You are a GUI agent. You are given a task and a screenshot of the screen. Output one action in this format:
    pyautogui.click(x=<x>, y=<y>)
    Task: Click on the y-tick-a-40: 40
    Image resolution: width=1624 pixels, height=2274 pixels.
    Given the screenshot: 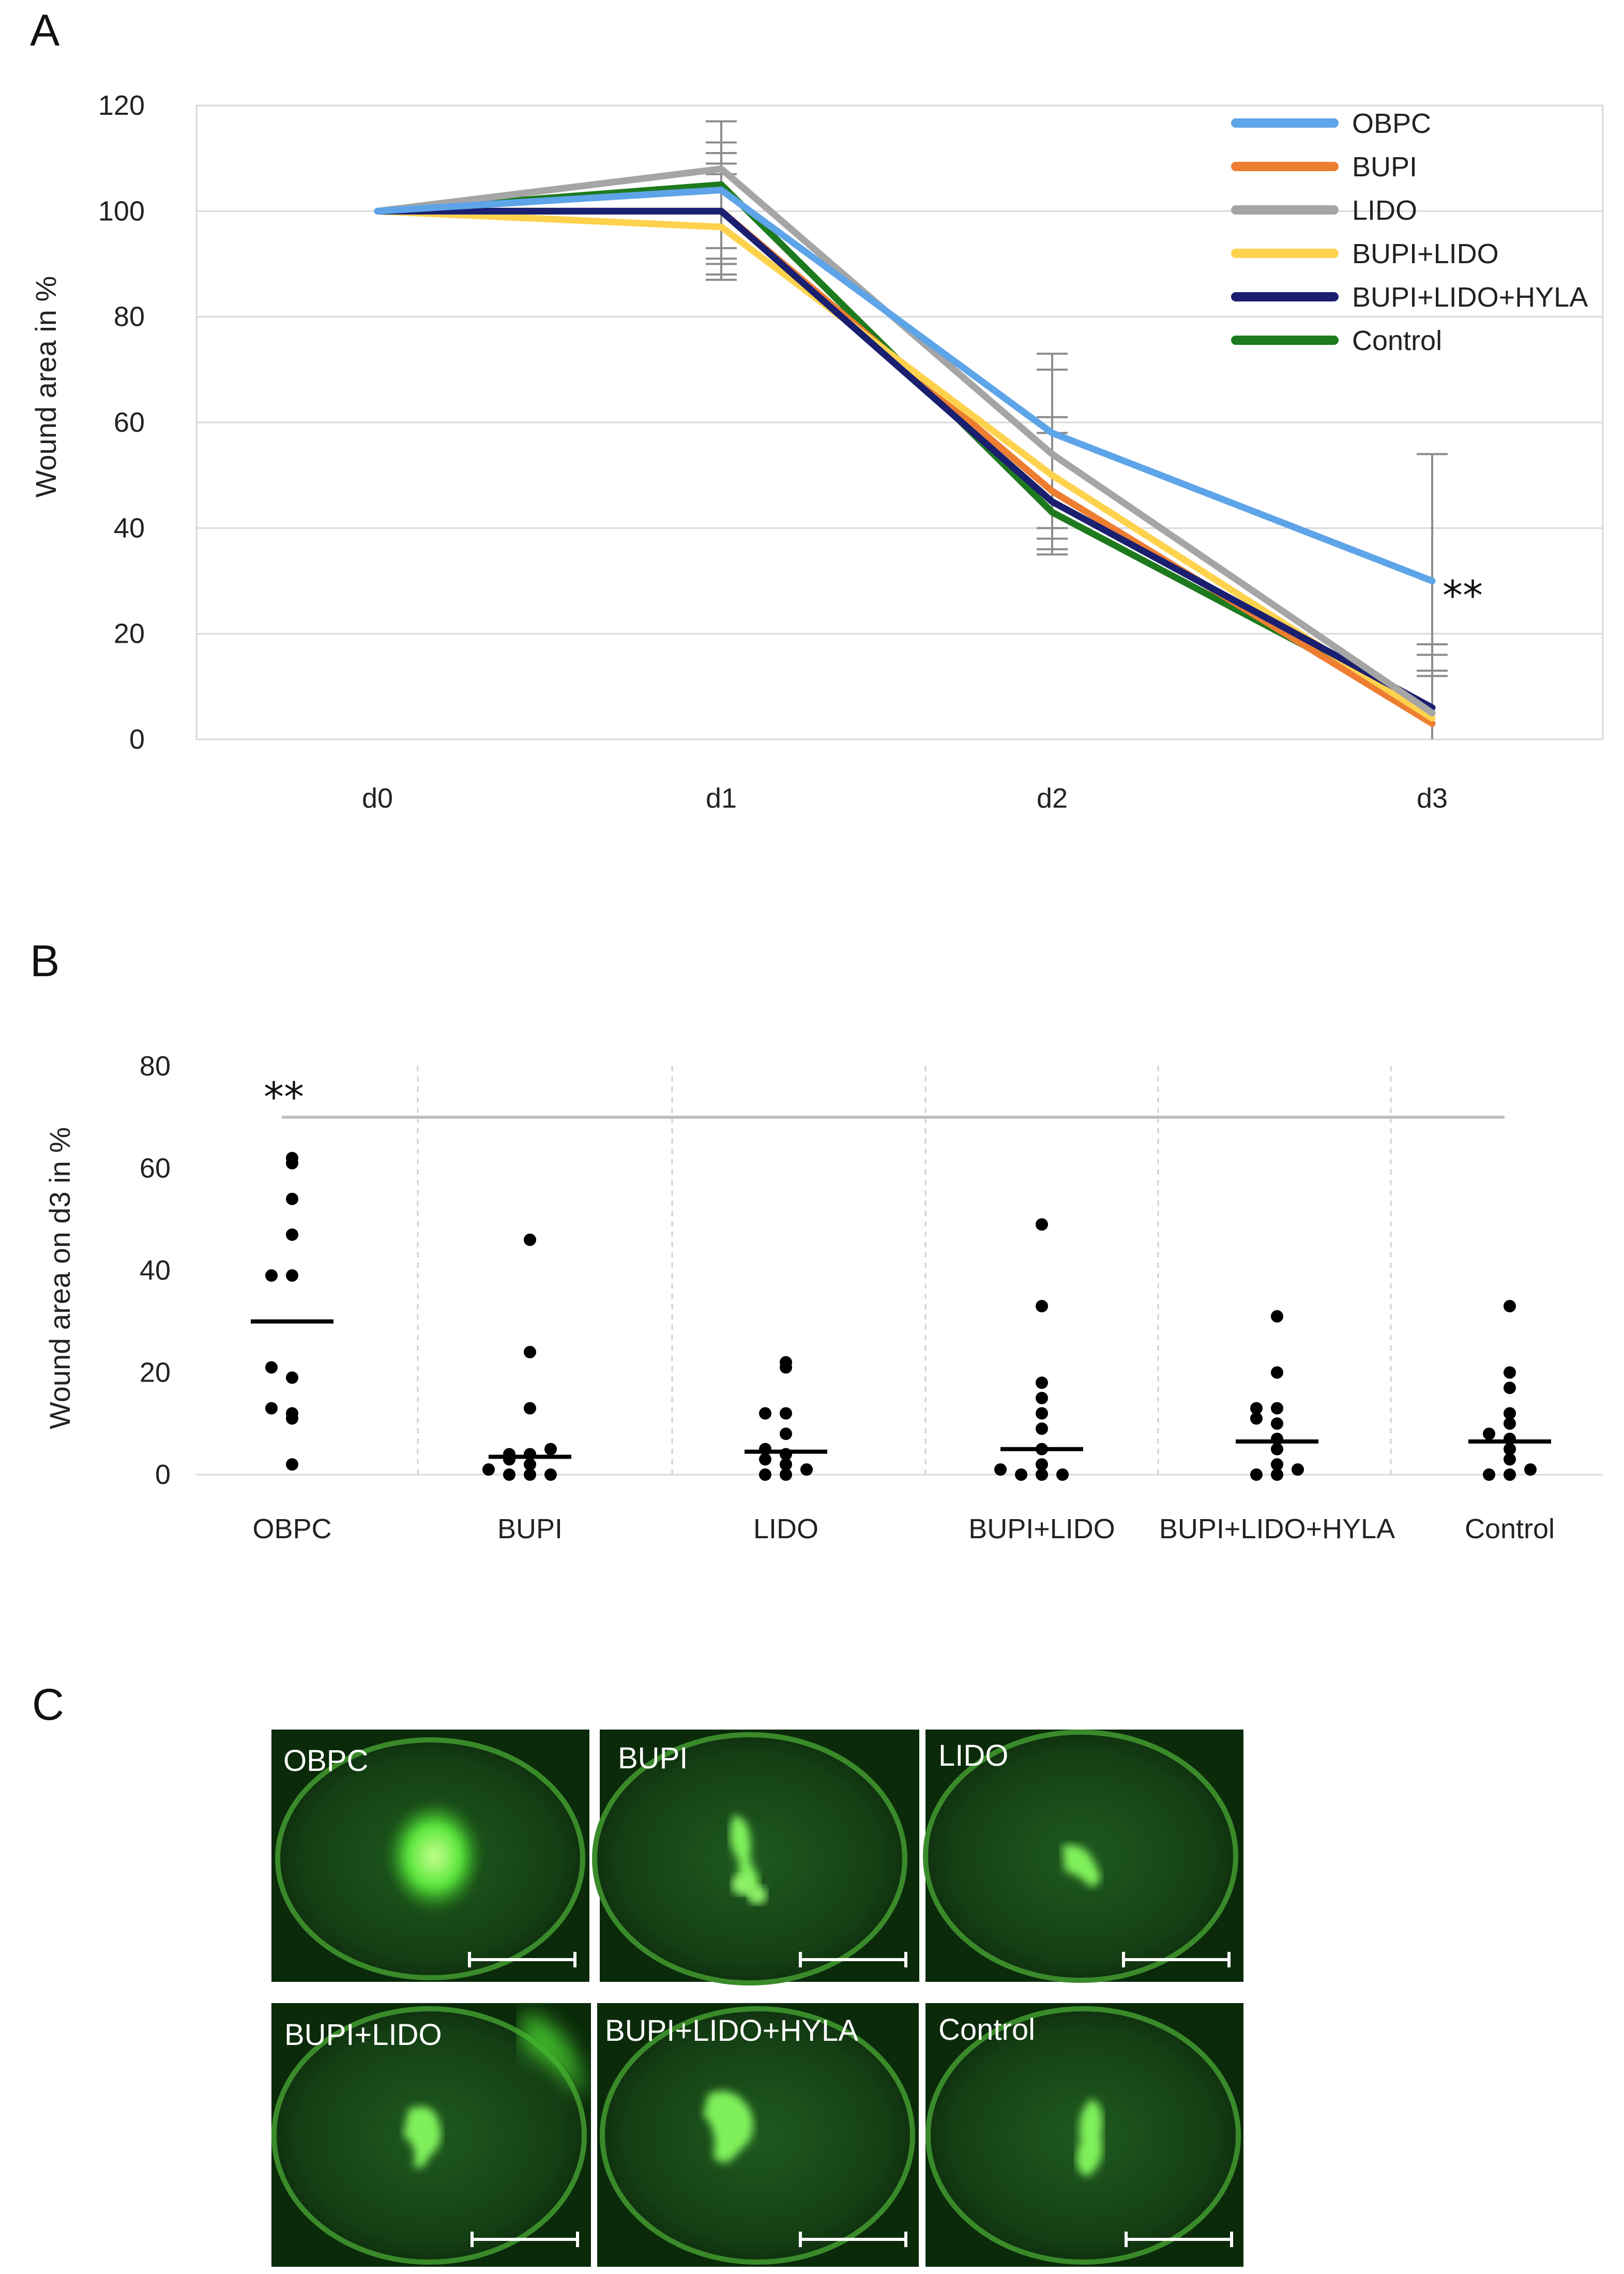 What is the action you would take?
    pyautogui.click(x=129, y=527)
    